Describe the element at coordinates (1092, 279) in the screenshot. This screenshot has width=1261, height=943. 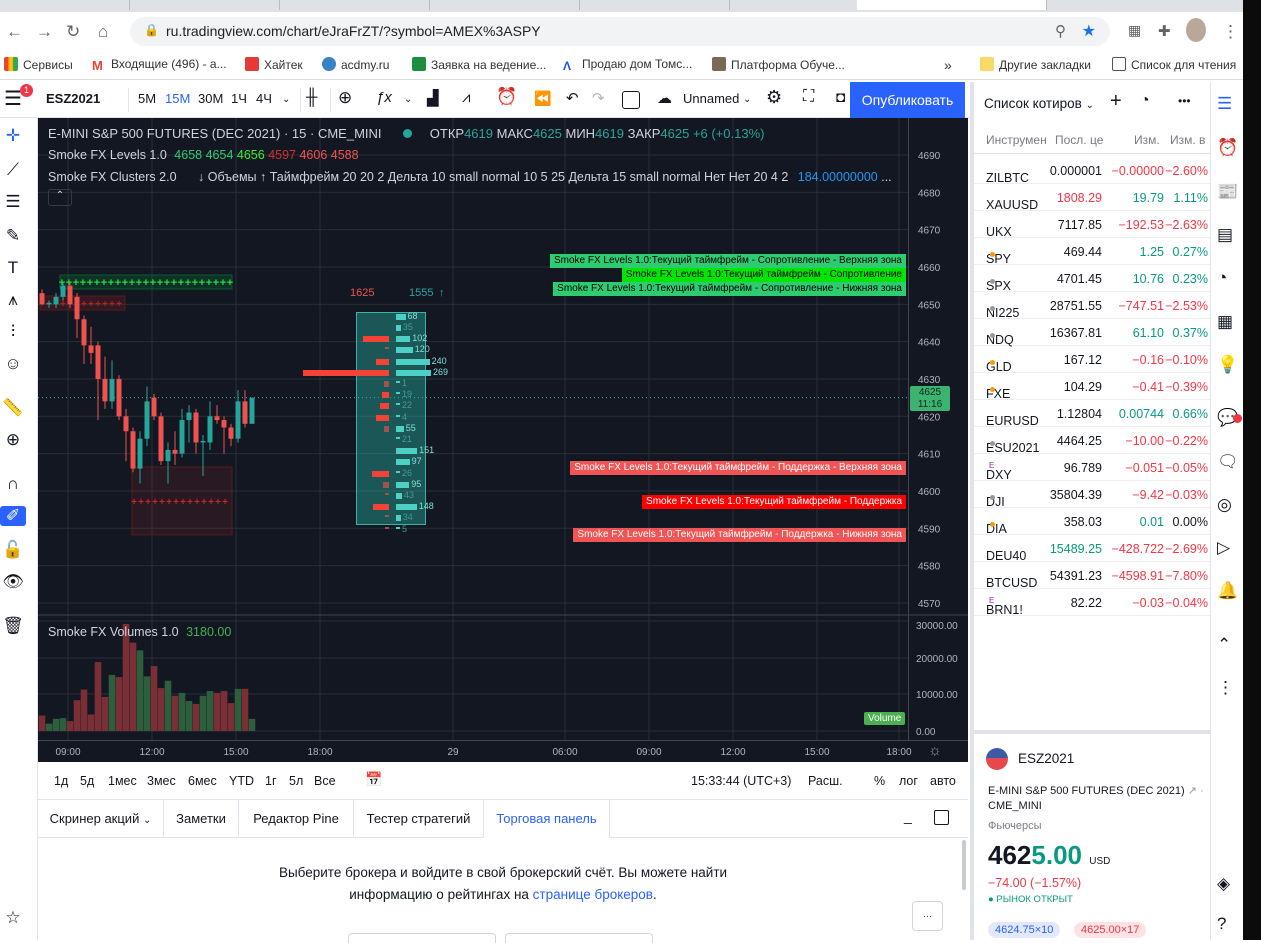
I see `watchlist-row: SPX 4701.45 10.76 0.23%` at that location.